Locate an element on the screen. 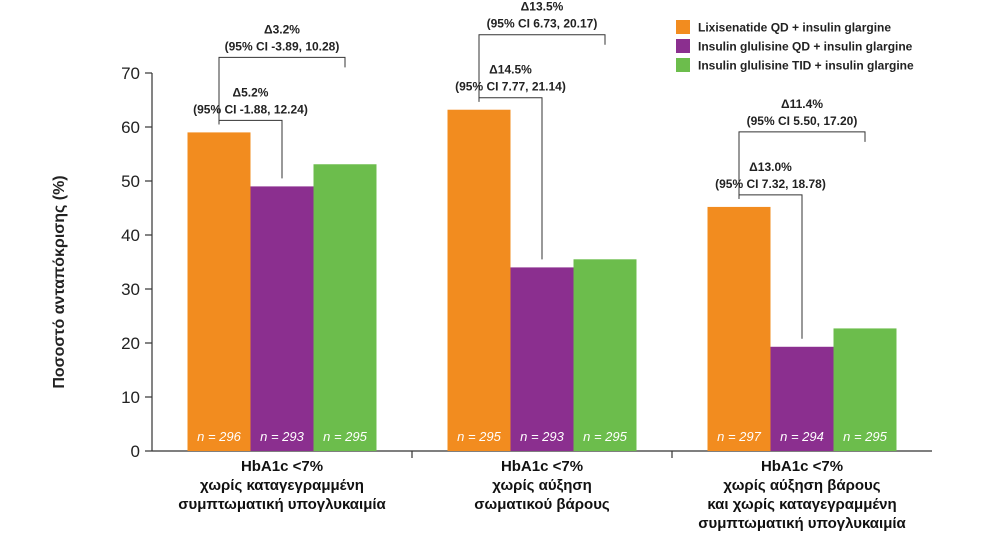 The height and width of the screenshot is (546, 997). x-category-line: σωματικού βάρους is located at coordinates (542, 504).